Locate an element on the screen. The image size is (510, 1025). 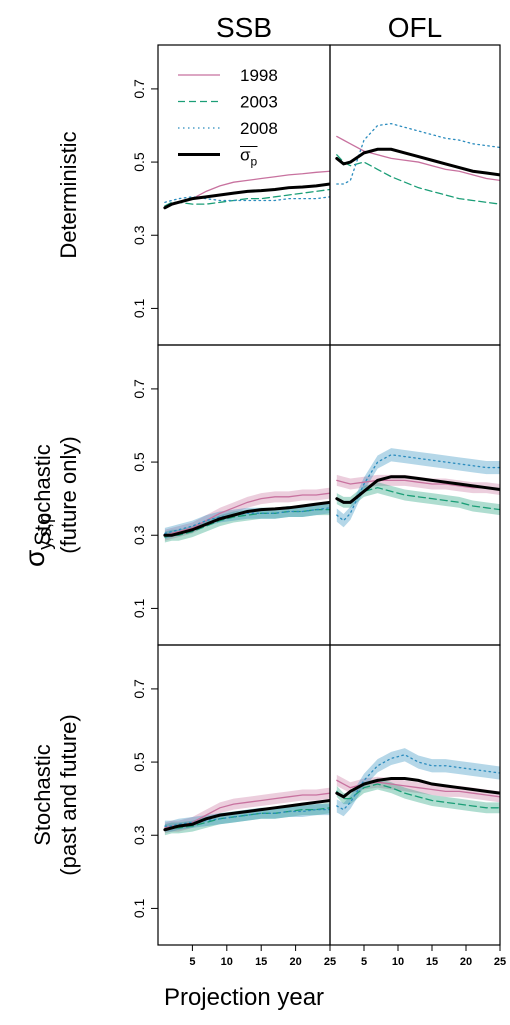
y-axis-label: σy,s,p is located at coordinates (37, 540).